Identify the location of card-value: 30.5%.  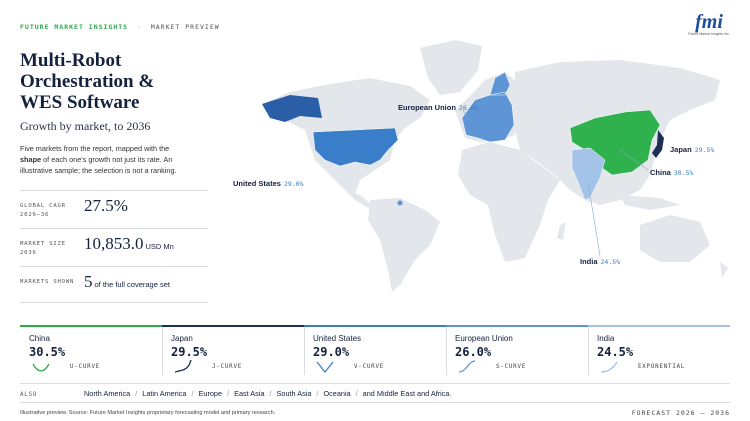
(47, 352).